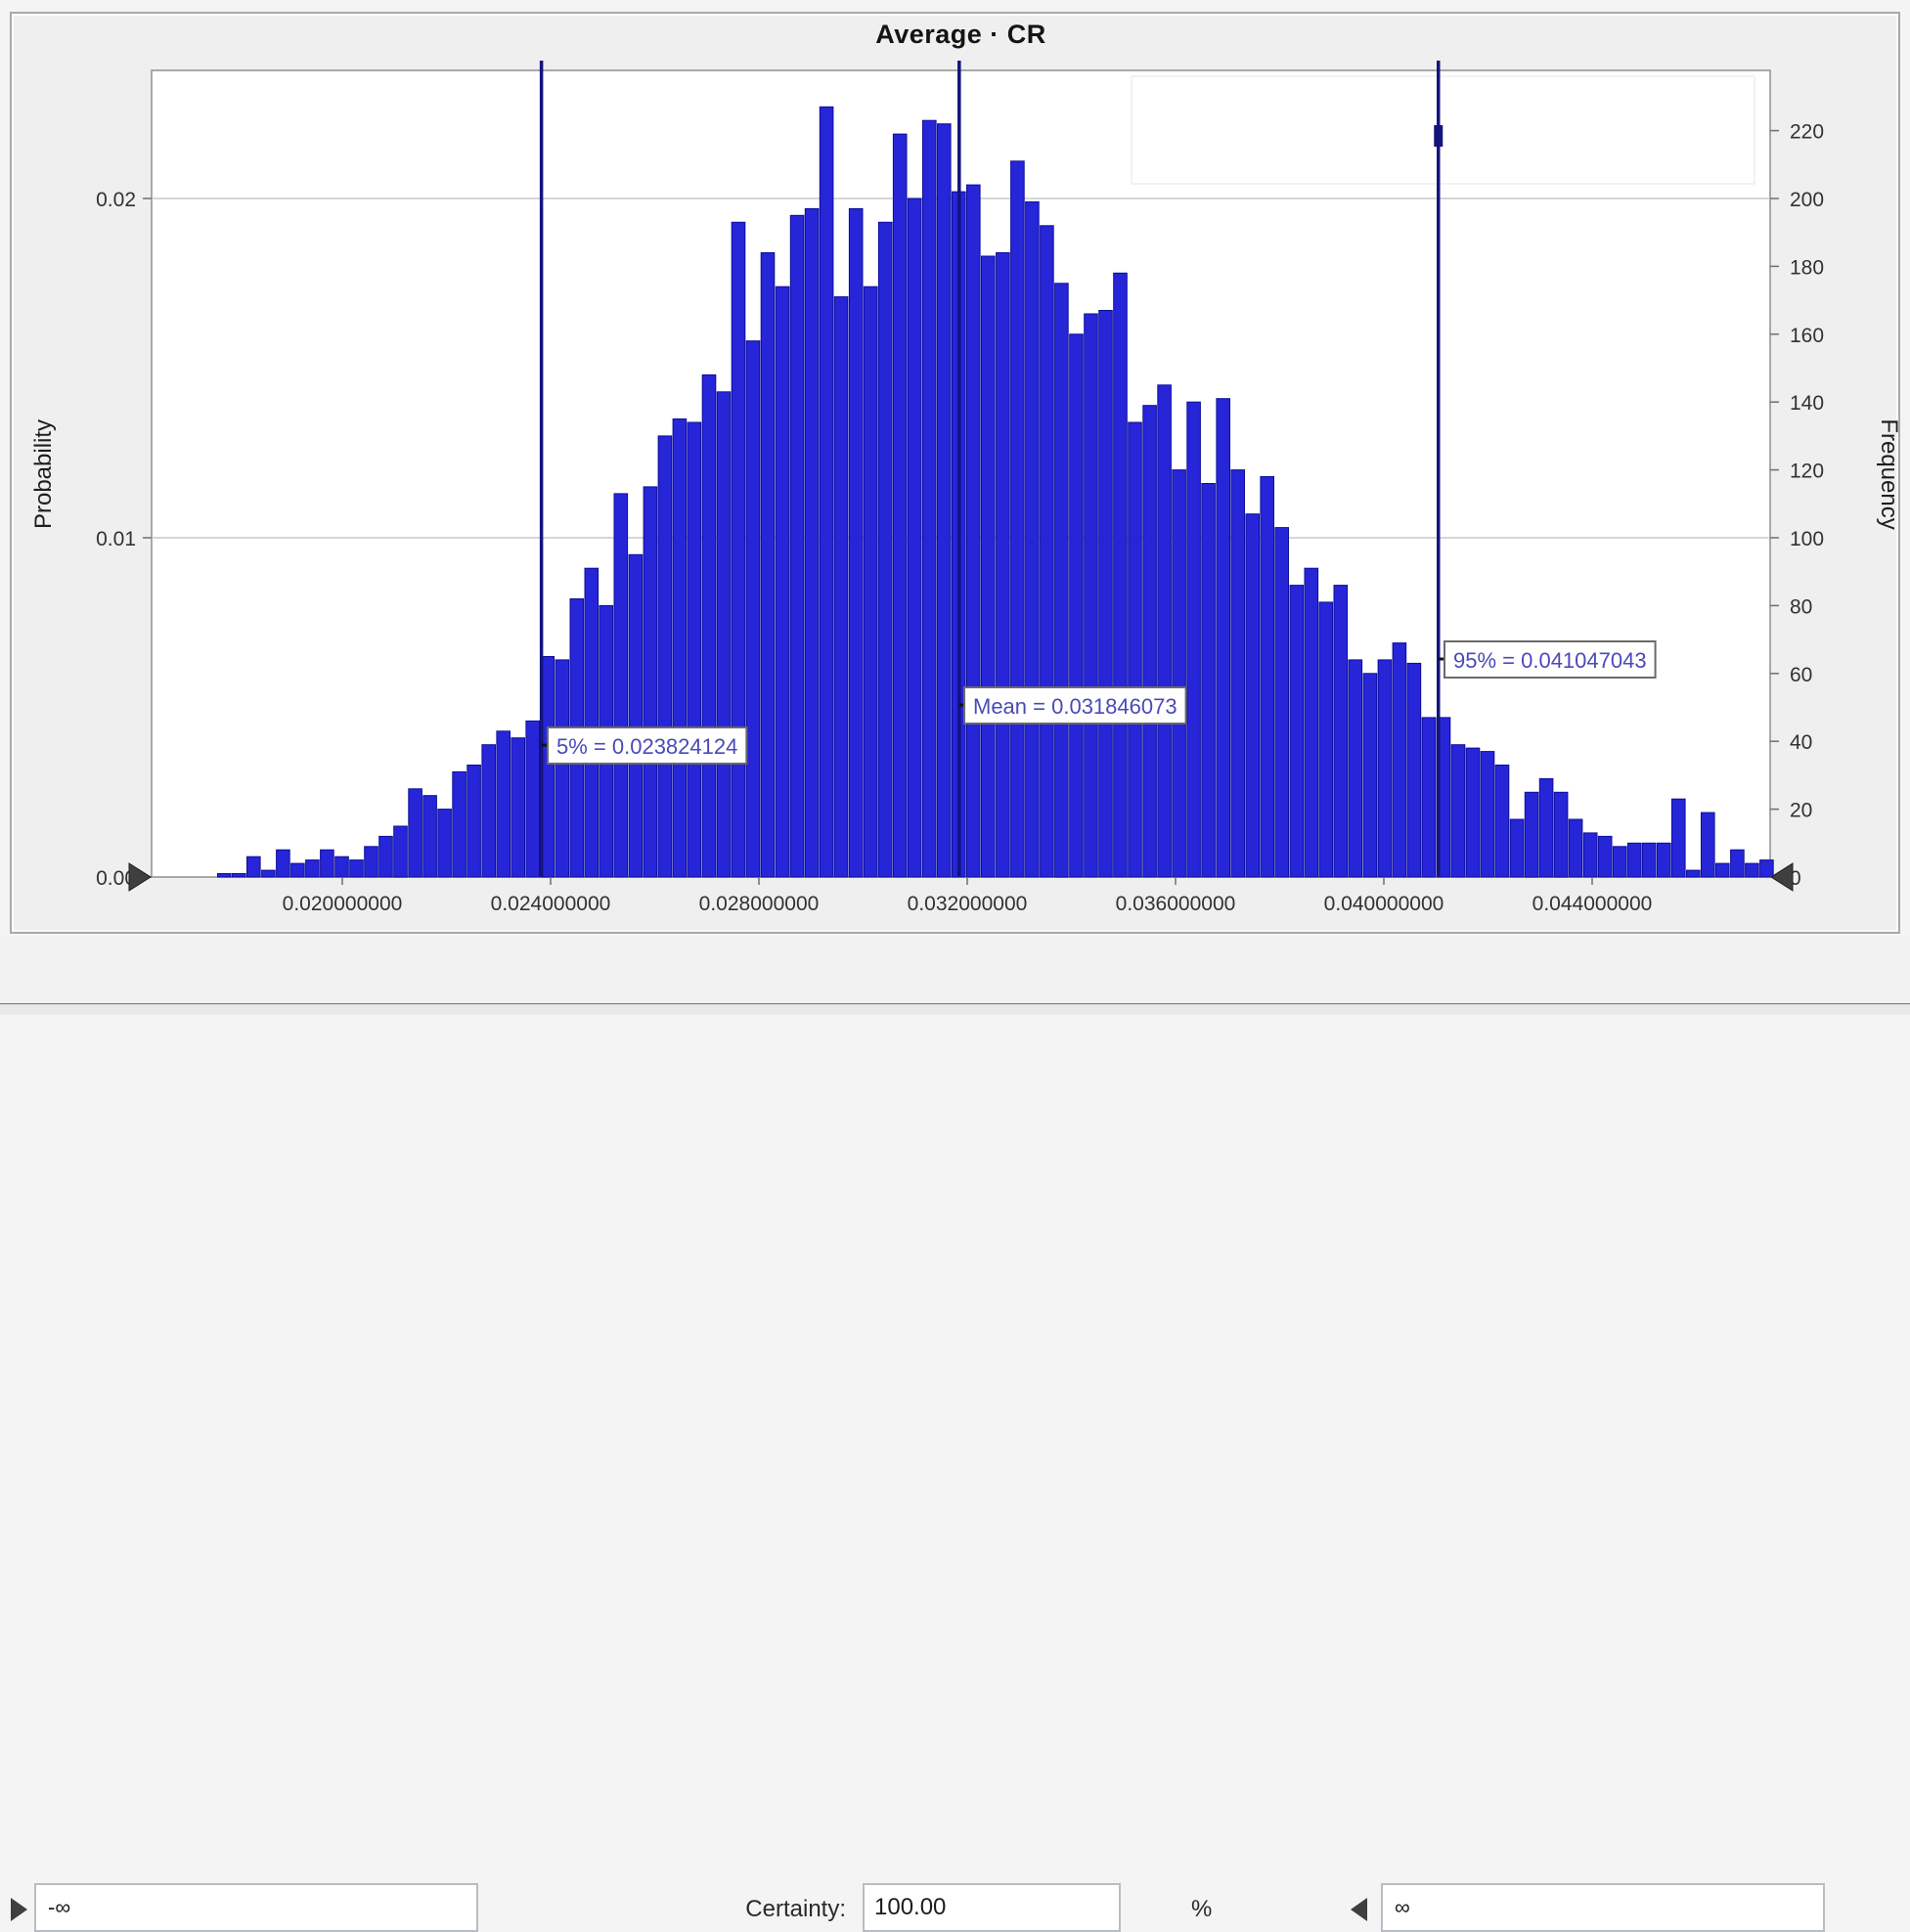  What do you see at coordinates (1807, 539) in the screenshot?
I see `y-right-tick-label: 100` at bounding box center [1807, 539].